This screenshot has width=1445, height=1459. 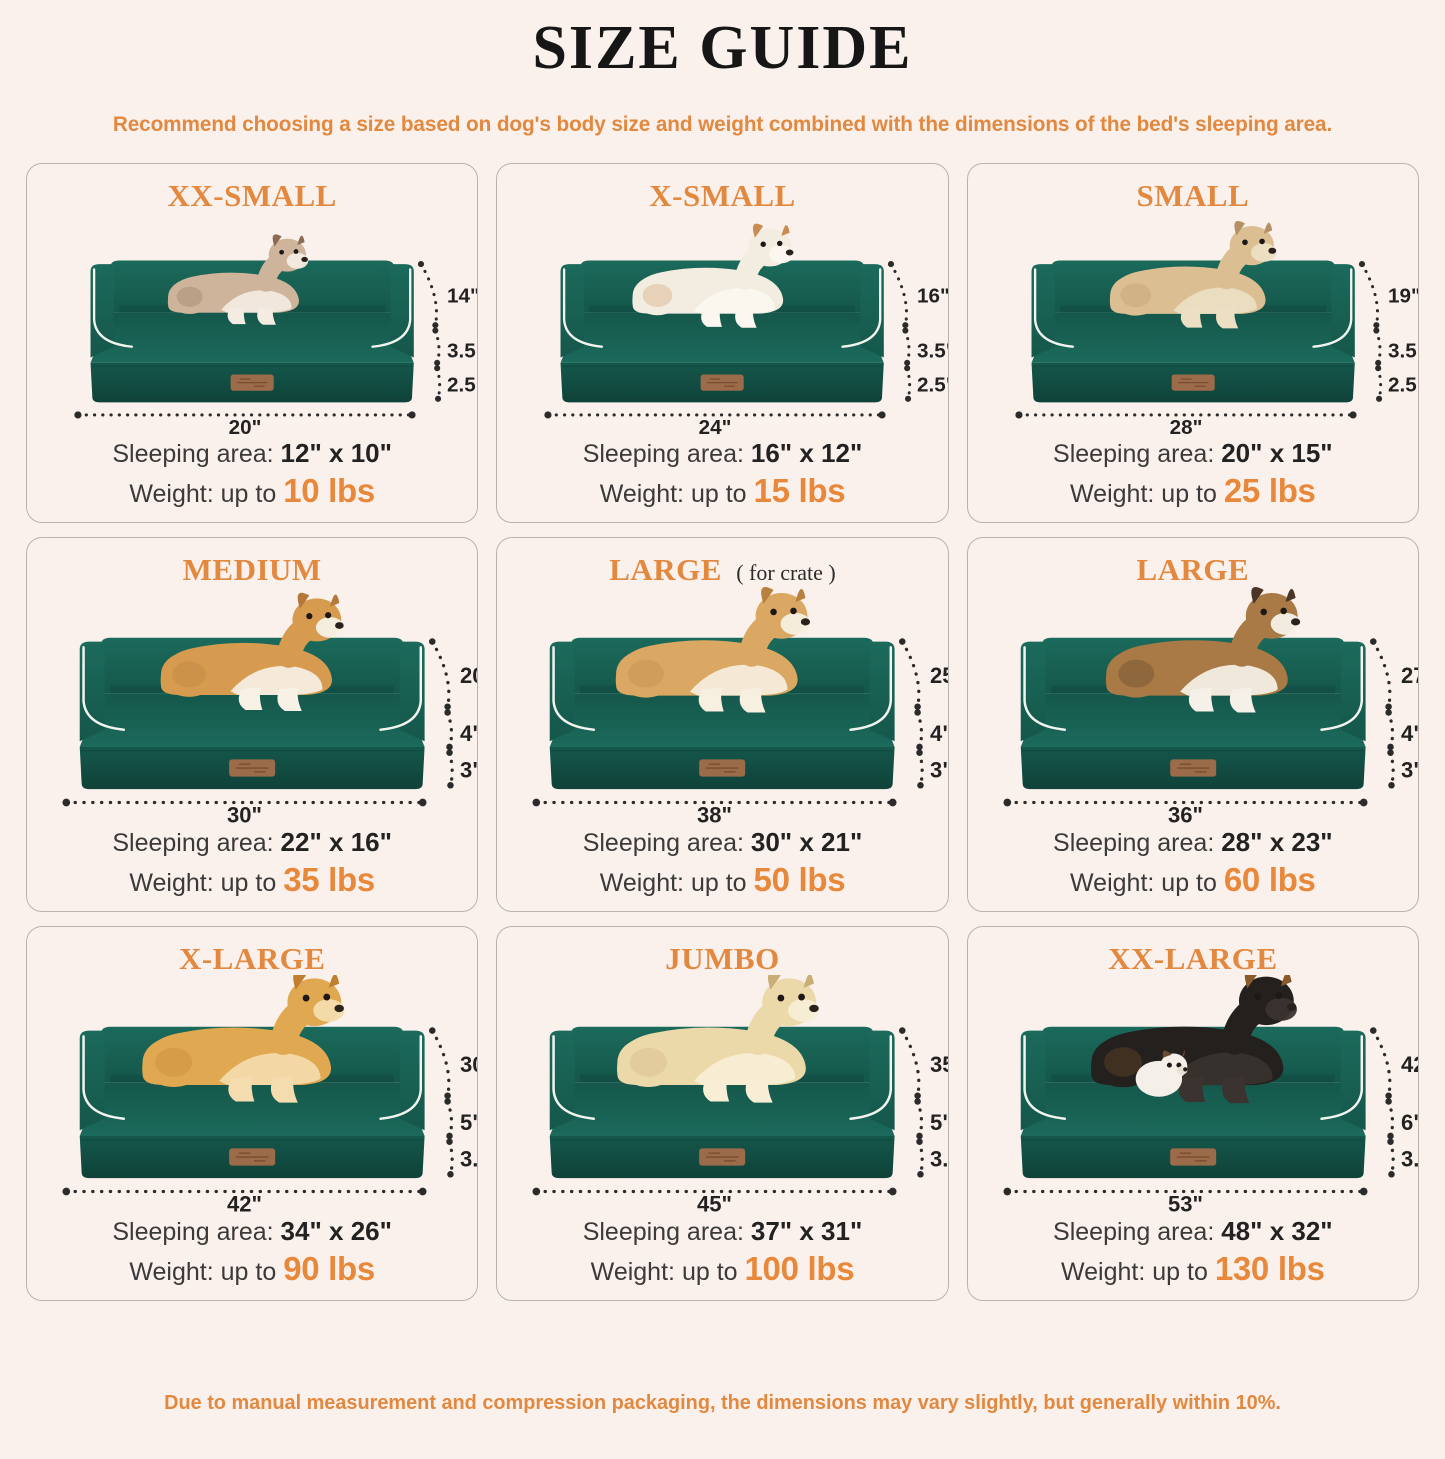 What do you see at coordinates (252, 880) in the screenshot?
I see `spec-weight: Weight: up to 35 lbs` at bounding box center [252, 880].